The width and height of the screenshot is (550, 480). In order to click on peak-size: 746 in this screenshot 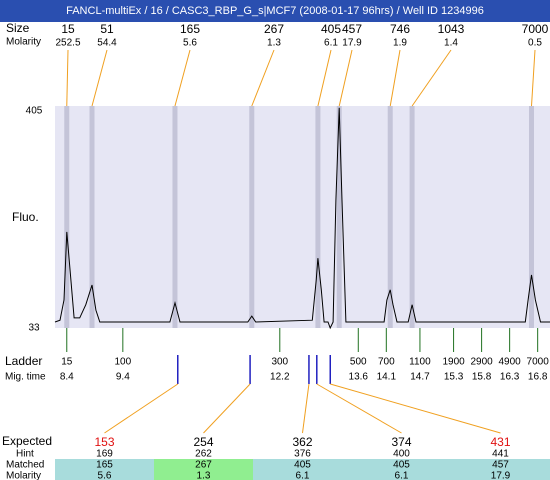, I will do `click(400, 29)`.